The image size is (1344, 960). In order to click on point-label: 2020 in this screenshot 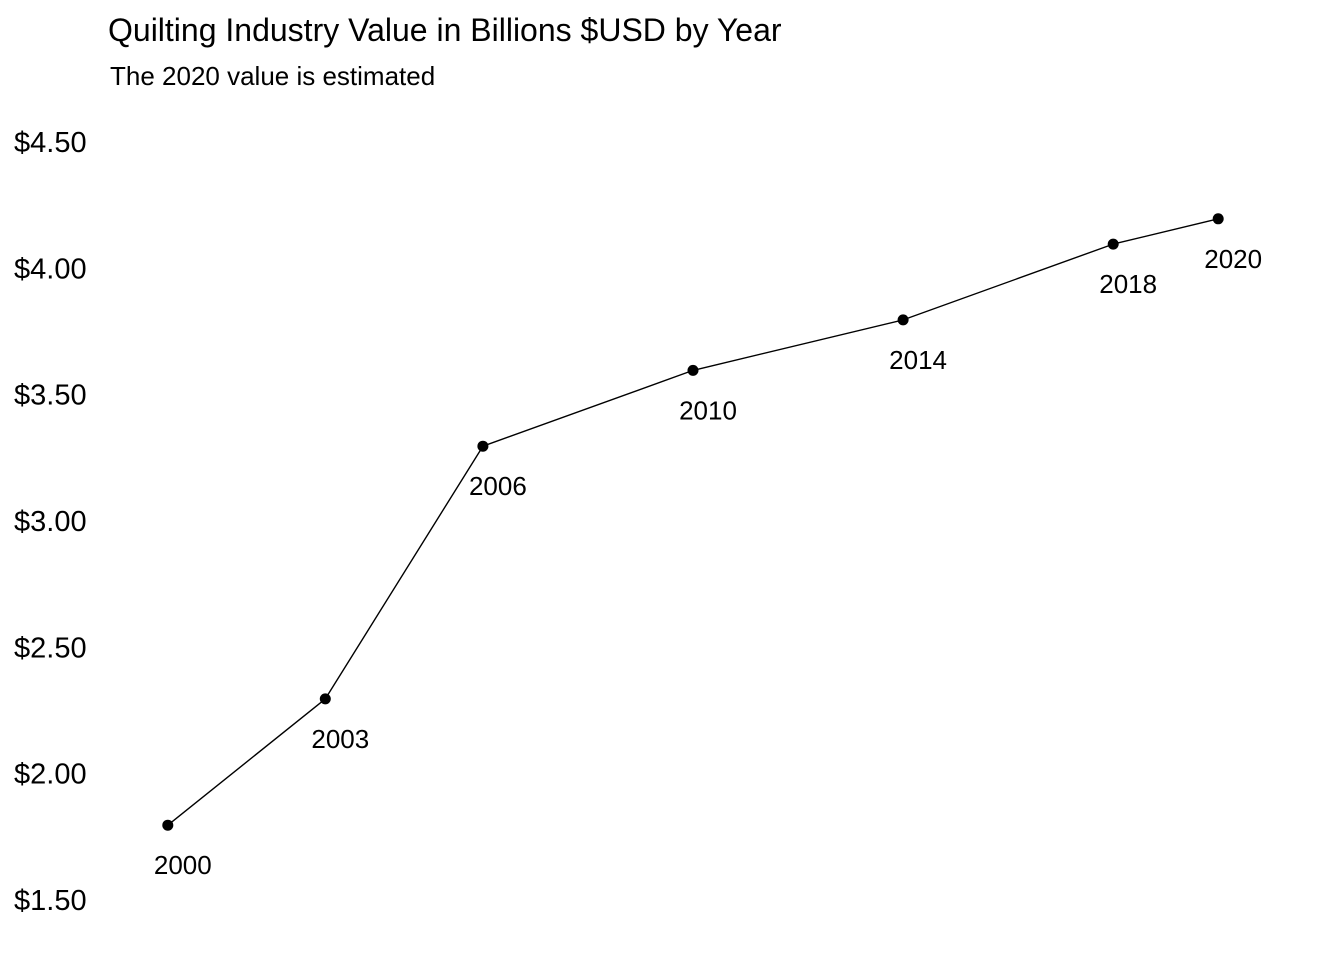, I will do `click(1233, 259)`.